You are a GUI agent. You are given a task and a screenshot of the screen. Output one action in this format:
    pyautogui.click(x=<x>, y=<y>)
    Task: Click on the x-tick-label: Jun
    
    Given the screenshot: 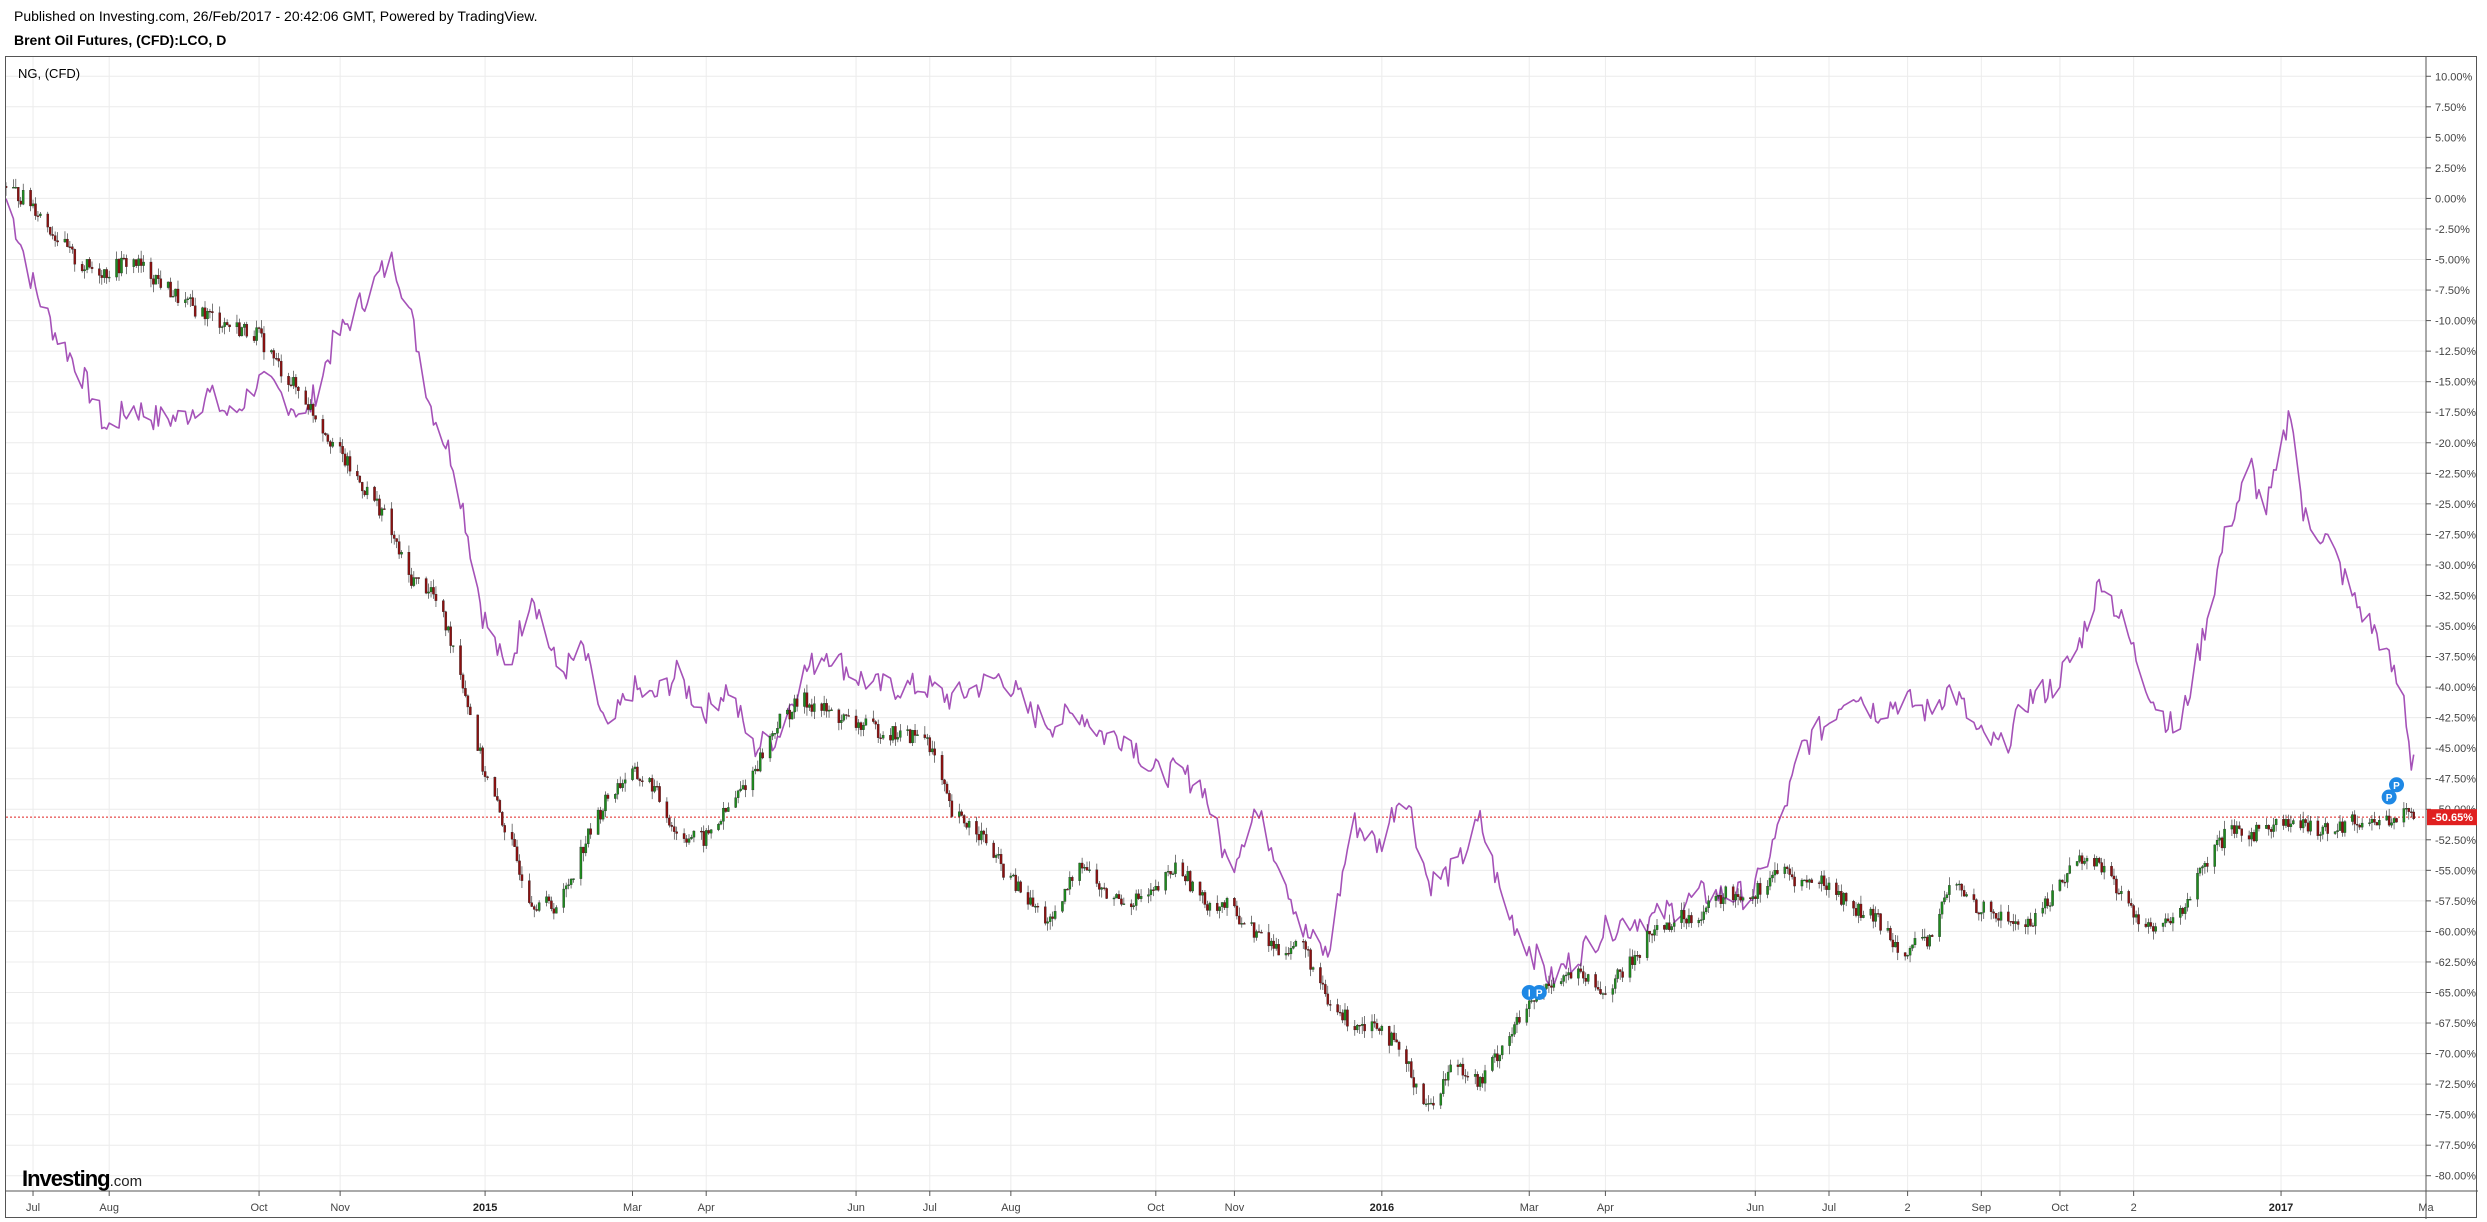 What is the action you would take?
    pyautogui.click(x=1755, y=1208)
    